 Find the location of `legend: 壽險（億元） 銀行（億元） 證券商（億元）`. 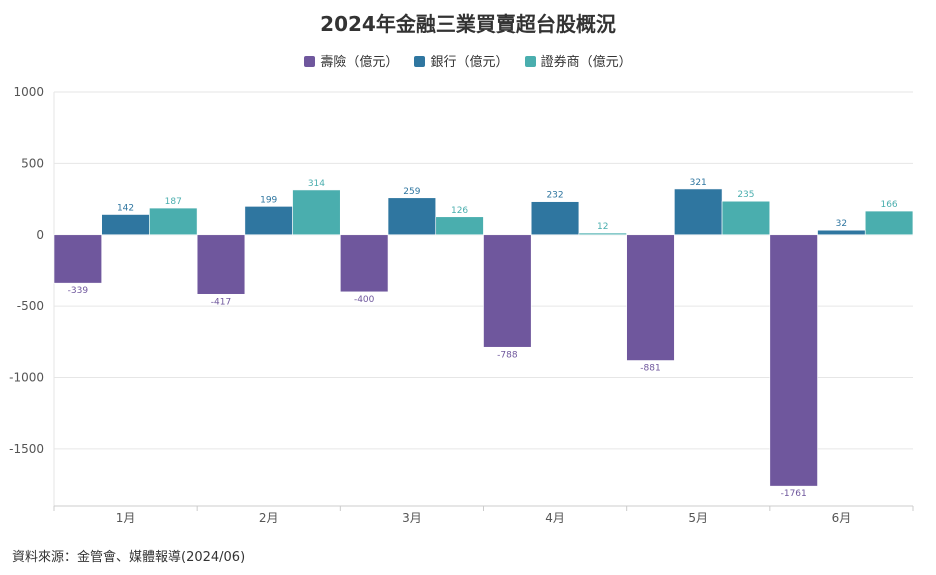

legend: 壽險（億元） 銀行（億元） 證券商（億元） is located at coordinates (468, 60).